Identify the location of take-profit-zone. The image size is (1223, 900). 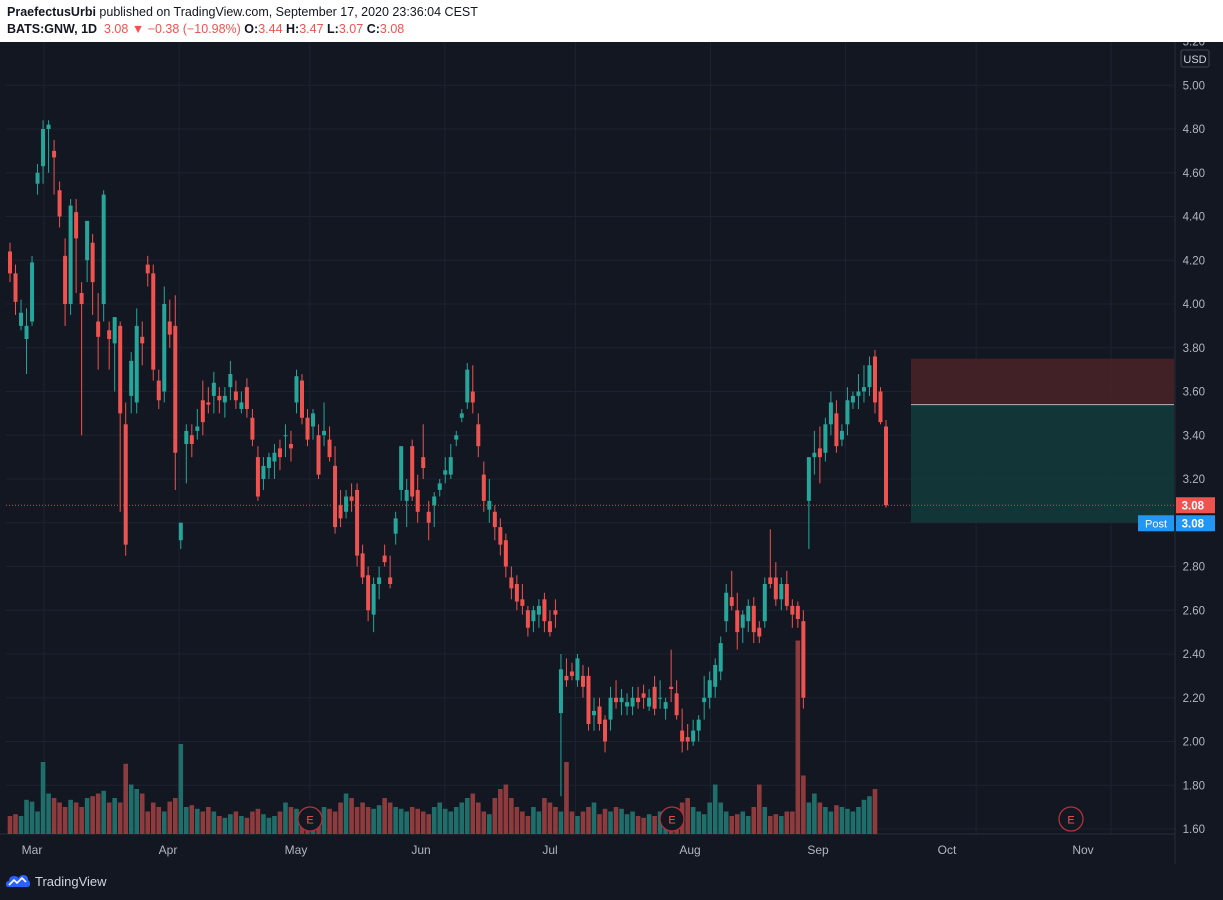
(1042, 463).